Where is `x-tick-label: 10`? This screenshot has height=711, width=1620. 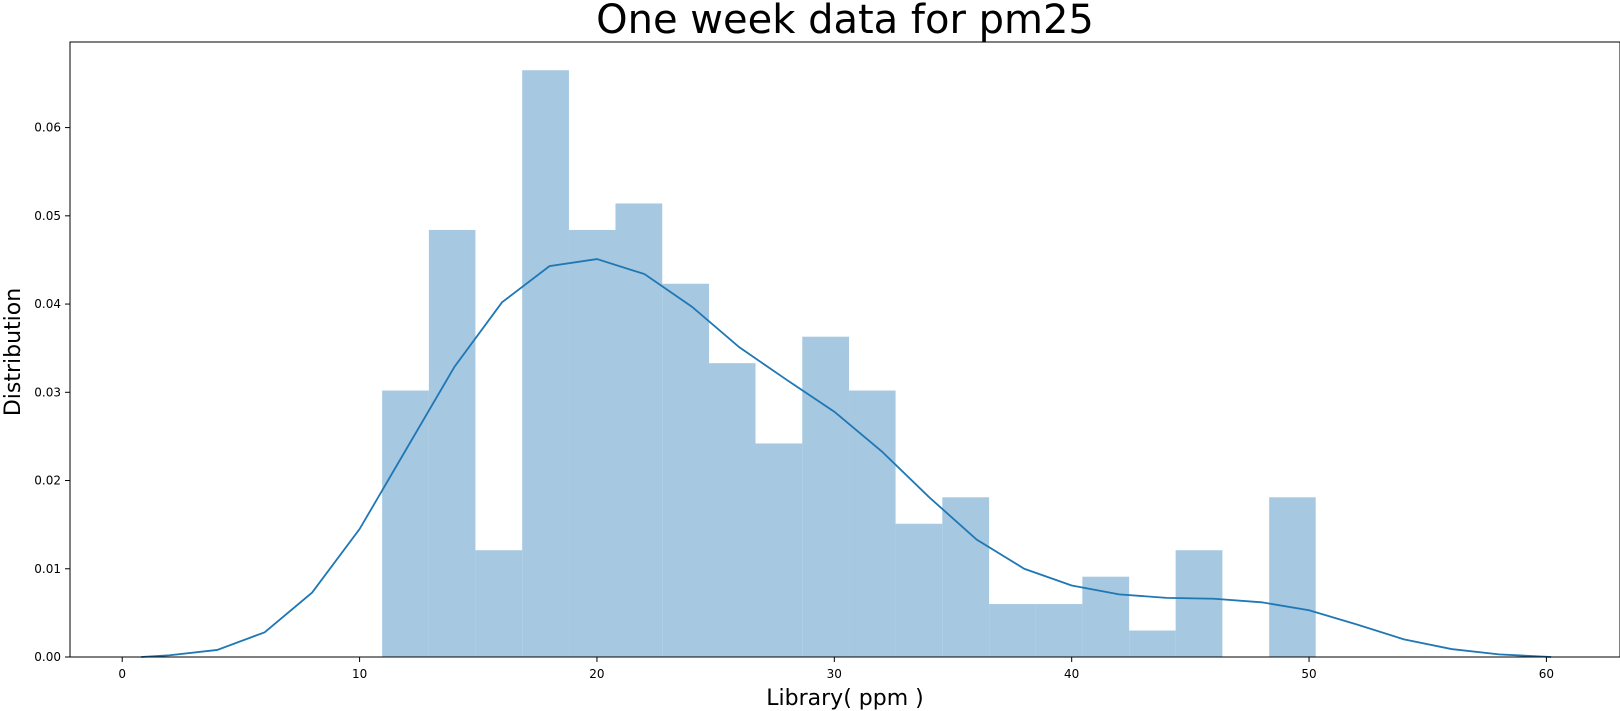
x-tick-label: 10 is located at coordinates (359, 674).